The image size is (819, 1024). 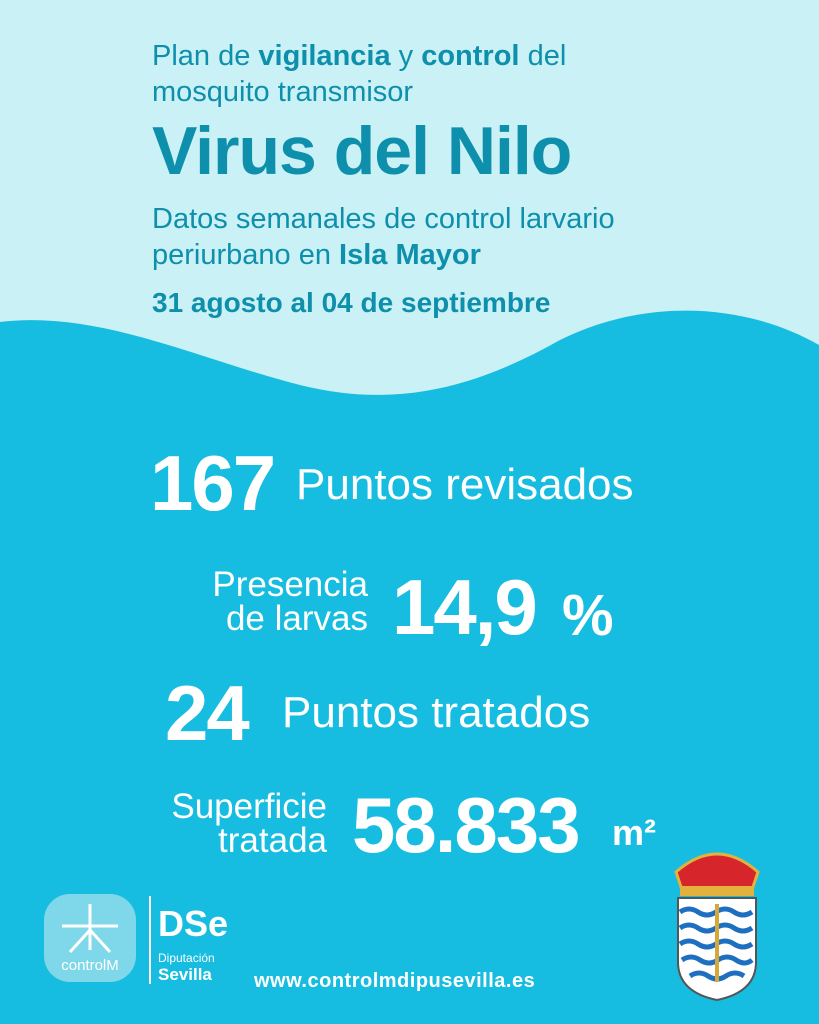 What do you see at coordinates (351, 302) in the screenshot?
I see `dates: 31 agosto al 04 de septiembre` at bounding box center [351, 302].